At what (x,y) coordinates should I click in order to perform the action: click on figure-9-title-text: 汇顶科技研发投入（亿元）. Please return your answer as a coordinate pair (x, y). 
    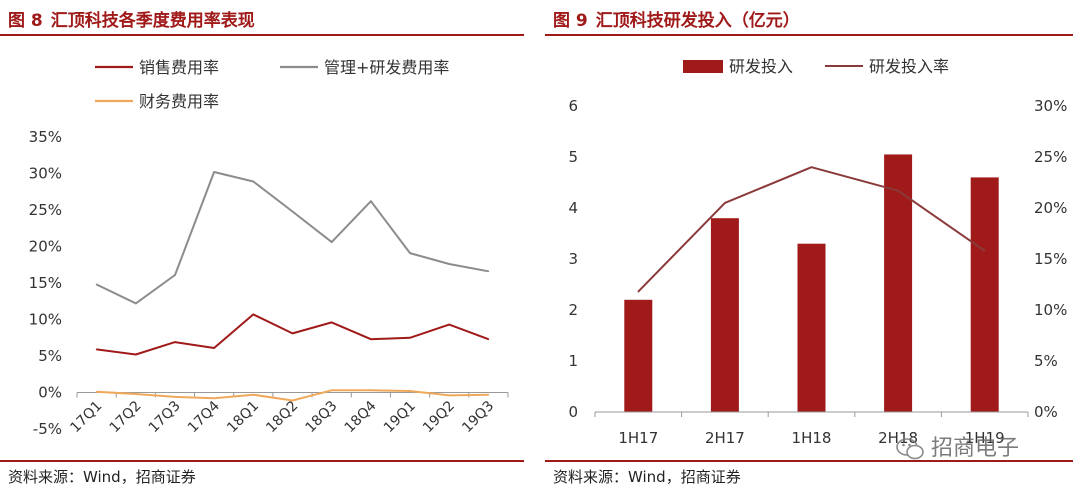
    Looking at the image, I should click on (697, 21).